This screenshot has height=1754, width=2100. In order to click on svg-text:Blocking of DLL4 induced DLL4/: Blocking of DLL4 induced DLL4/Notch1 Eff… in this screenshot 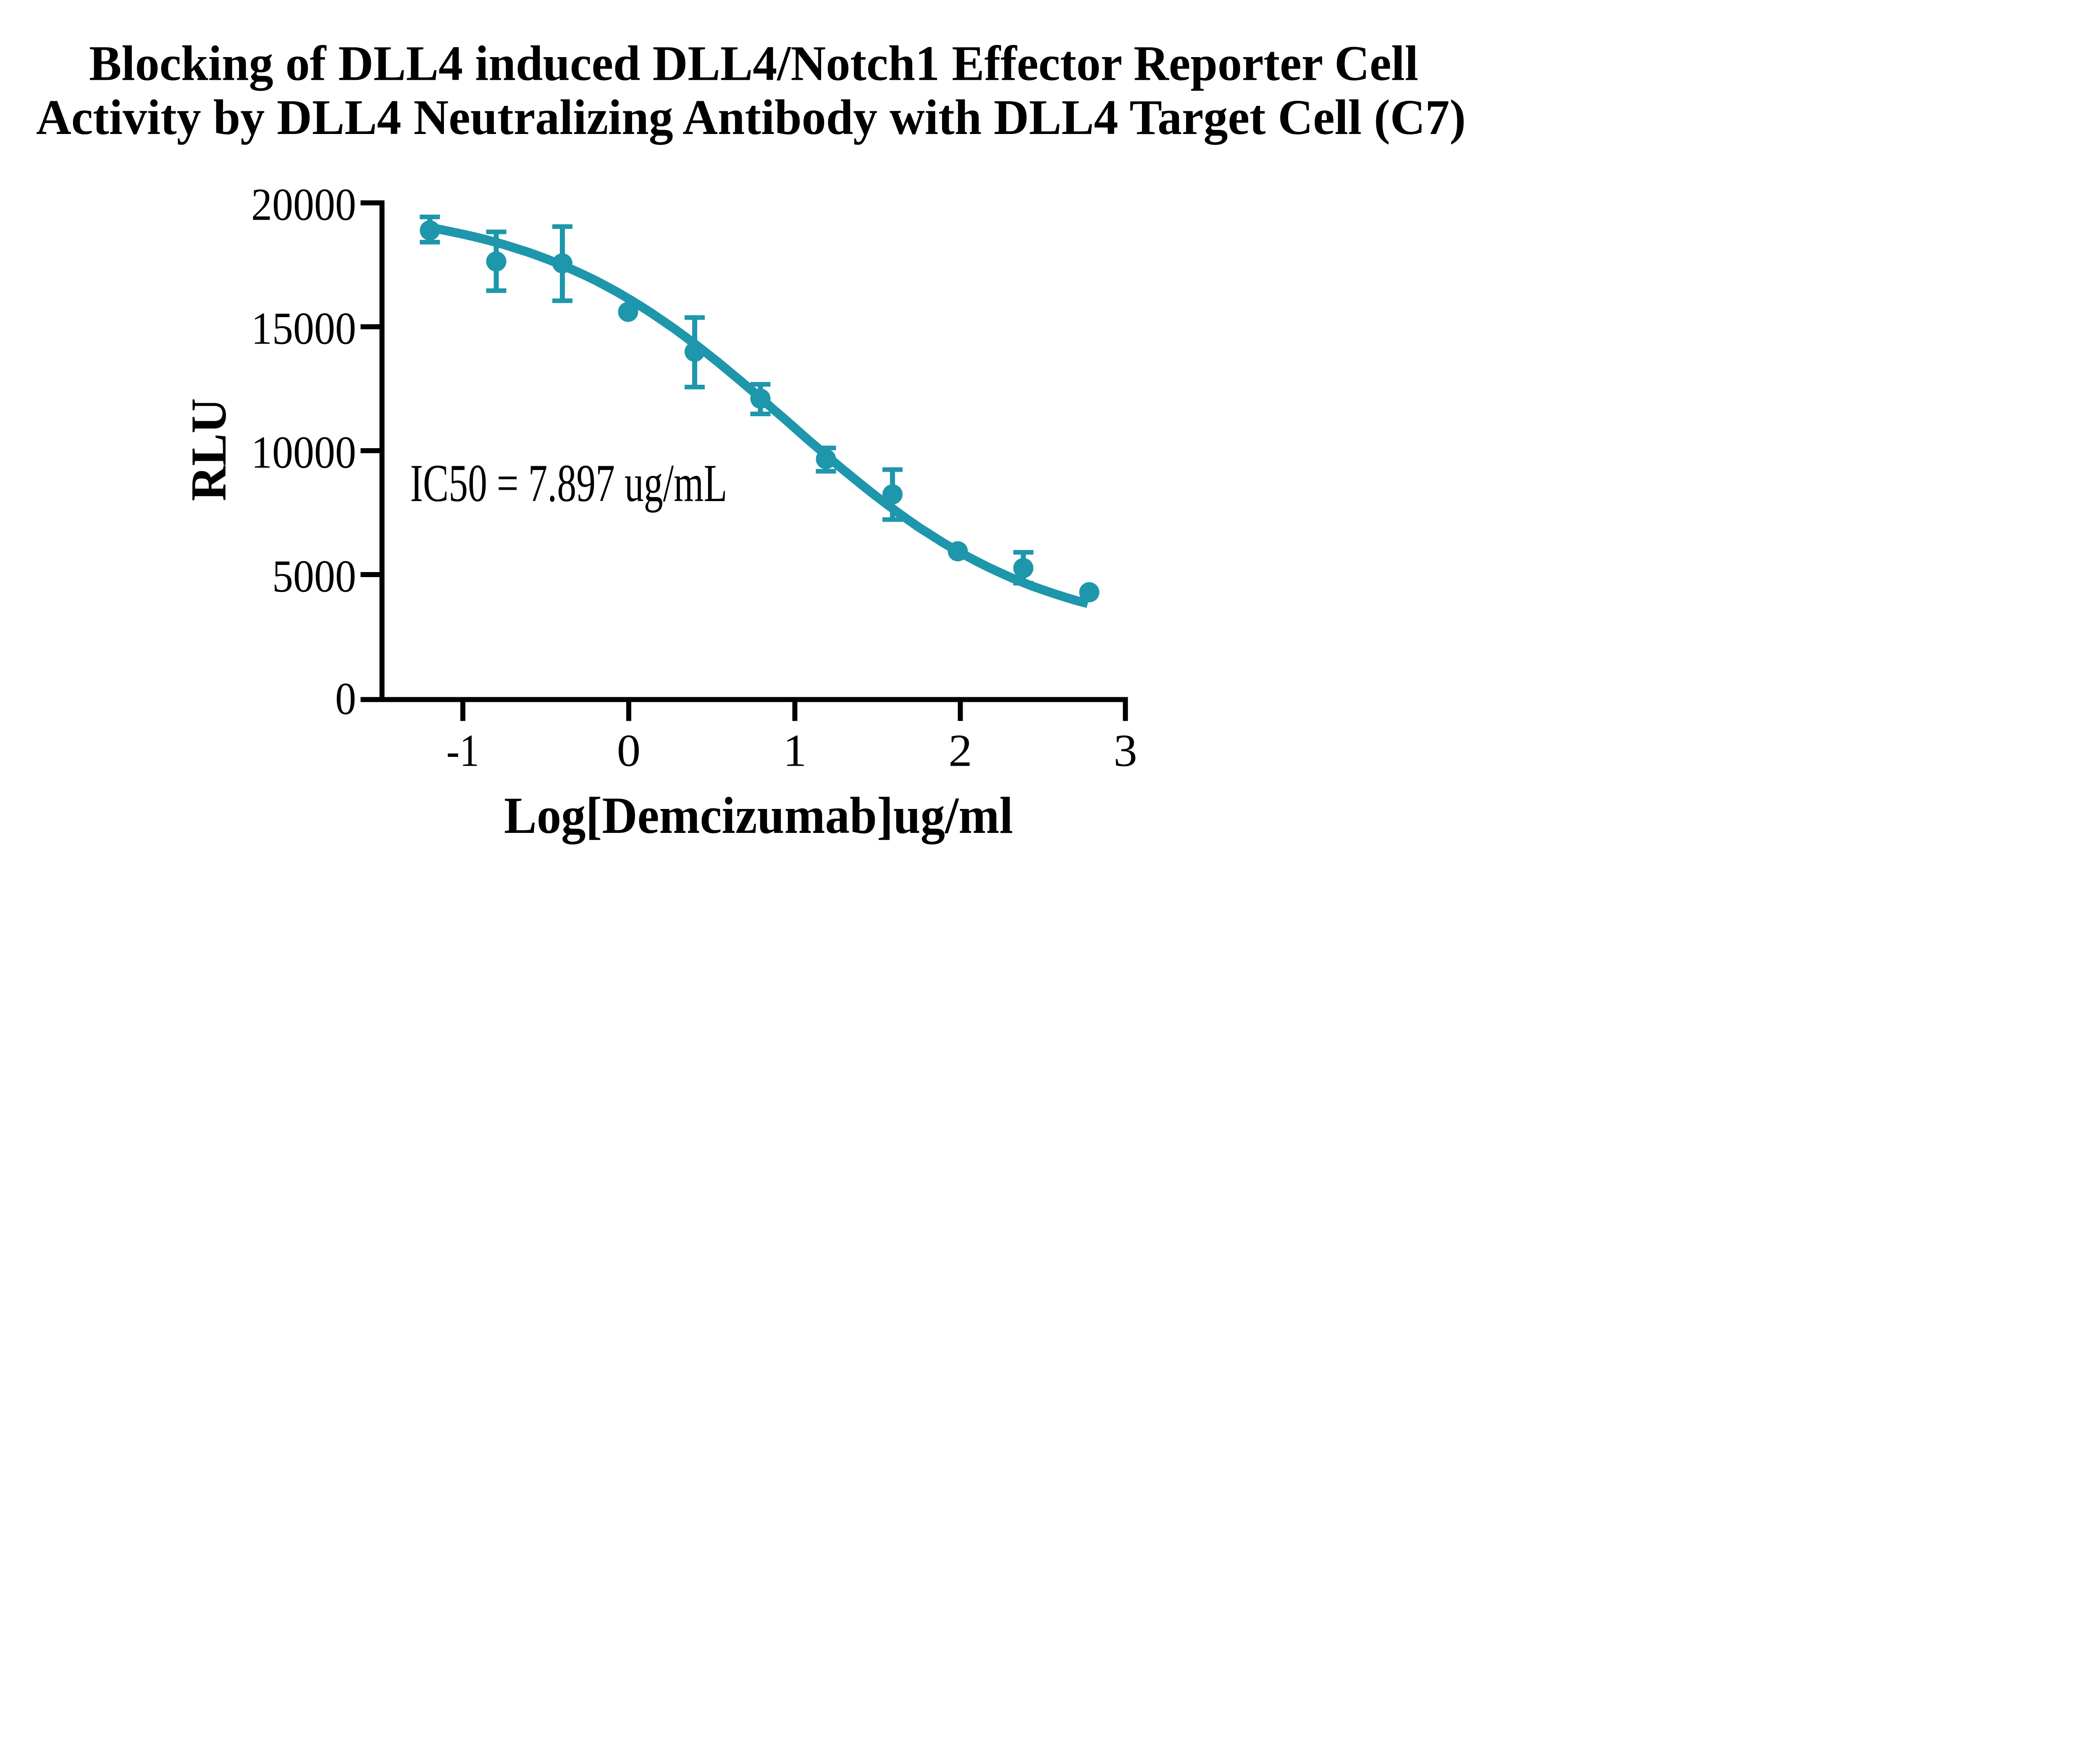, I will do `click(753, 63)`.